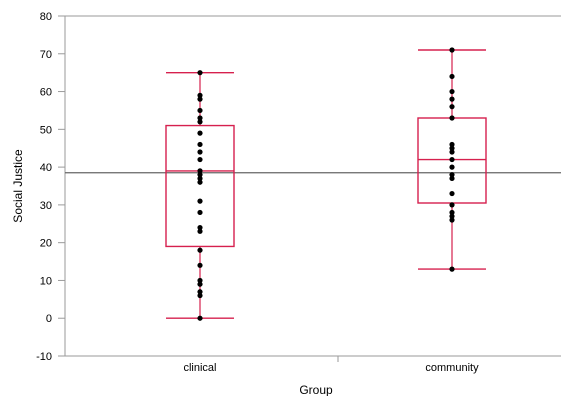 The height and width of the screenshot is (396, 561). What do you see at coordinates (199, 368) in the screenshot?
I see `x-tick-label: clinical` at bounding box center [199, 368].